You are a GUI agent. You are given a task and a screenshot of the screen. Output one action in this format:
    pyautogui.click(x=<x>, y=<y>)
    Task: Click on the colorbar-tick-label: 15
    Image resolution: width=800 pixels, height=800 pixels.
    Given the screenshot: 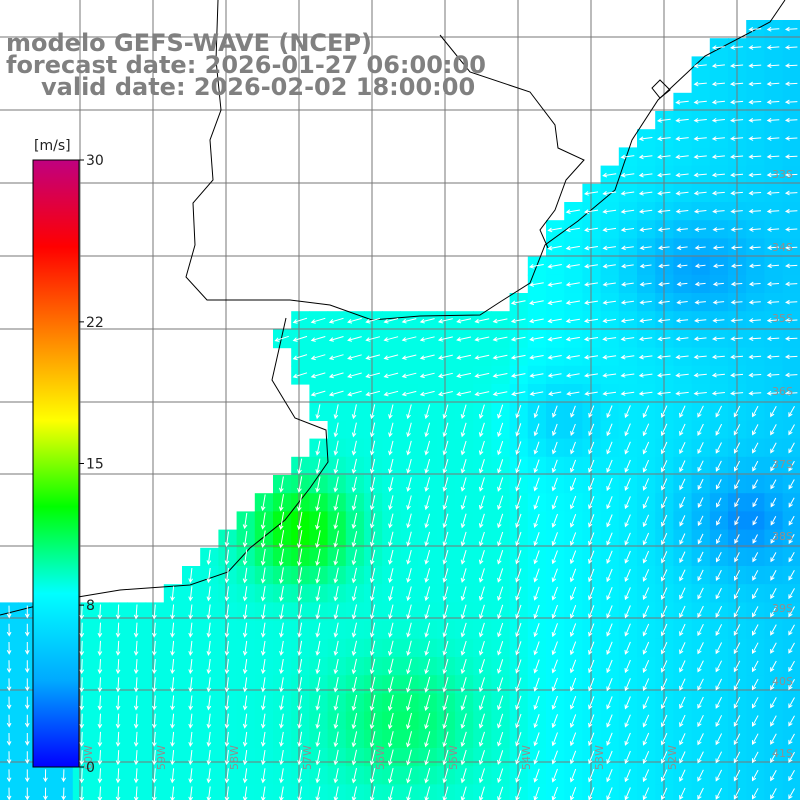 What is the action you would take?
    pyautogui.click(x=95, y=465)
    